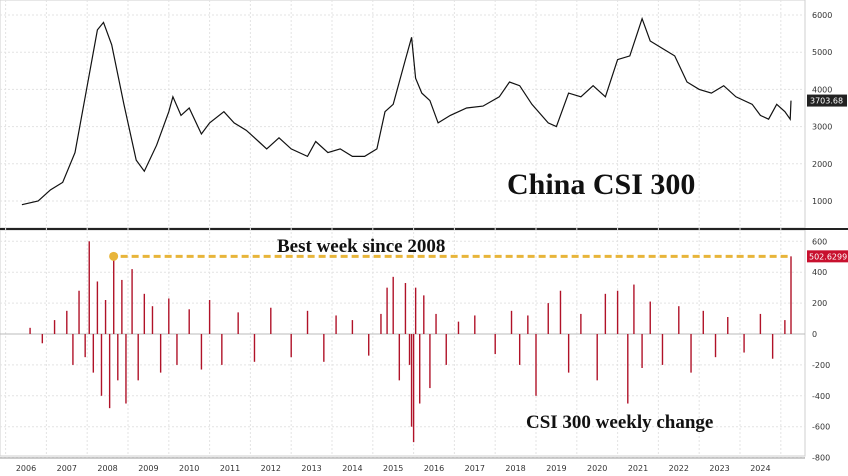 This screenshot has width=848, height=476. I want to click on weekly-change-last-value-badge, so click(827, 256).